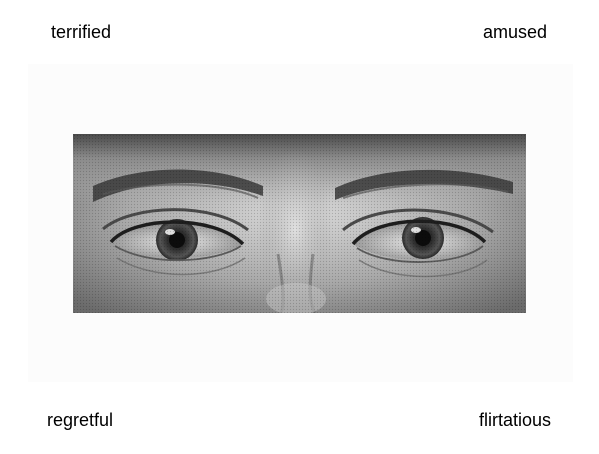 The image size is (599, 454). What do you see at coordinates (514, 32) in the screenshot?
I see `option-top-right: amused` at bounding box center [514, 32].